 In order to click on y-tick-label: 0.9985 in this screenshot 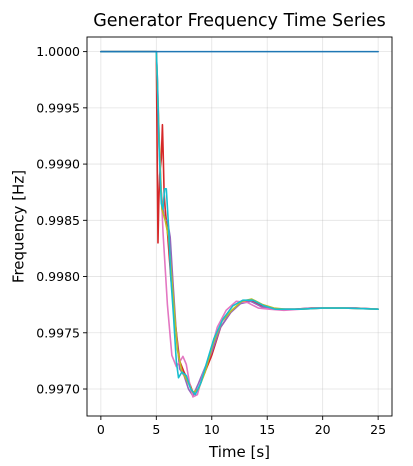, I will do `click(58, 220)`.